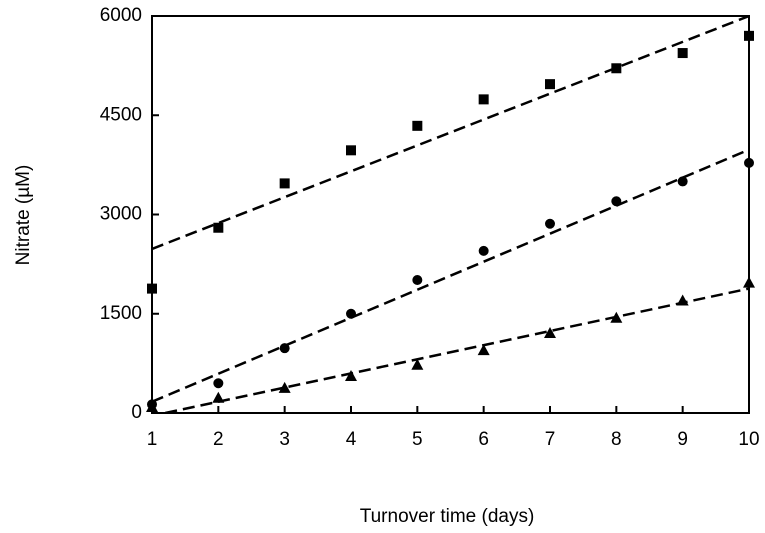 The image size is (765, 533). What do you see at coordinates (616, 439) in the screenshot?
I see `x-tick-label: 8` at bounding box center [616, 439].